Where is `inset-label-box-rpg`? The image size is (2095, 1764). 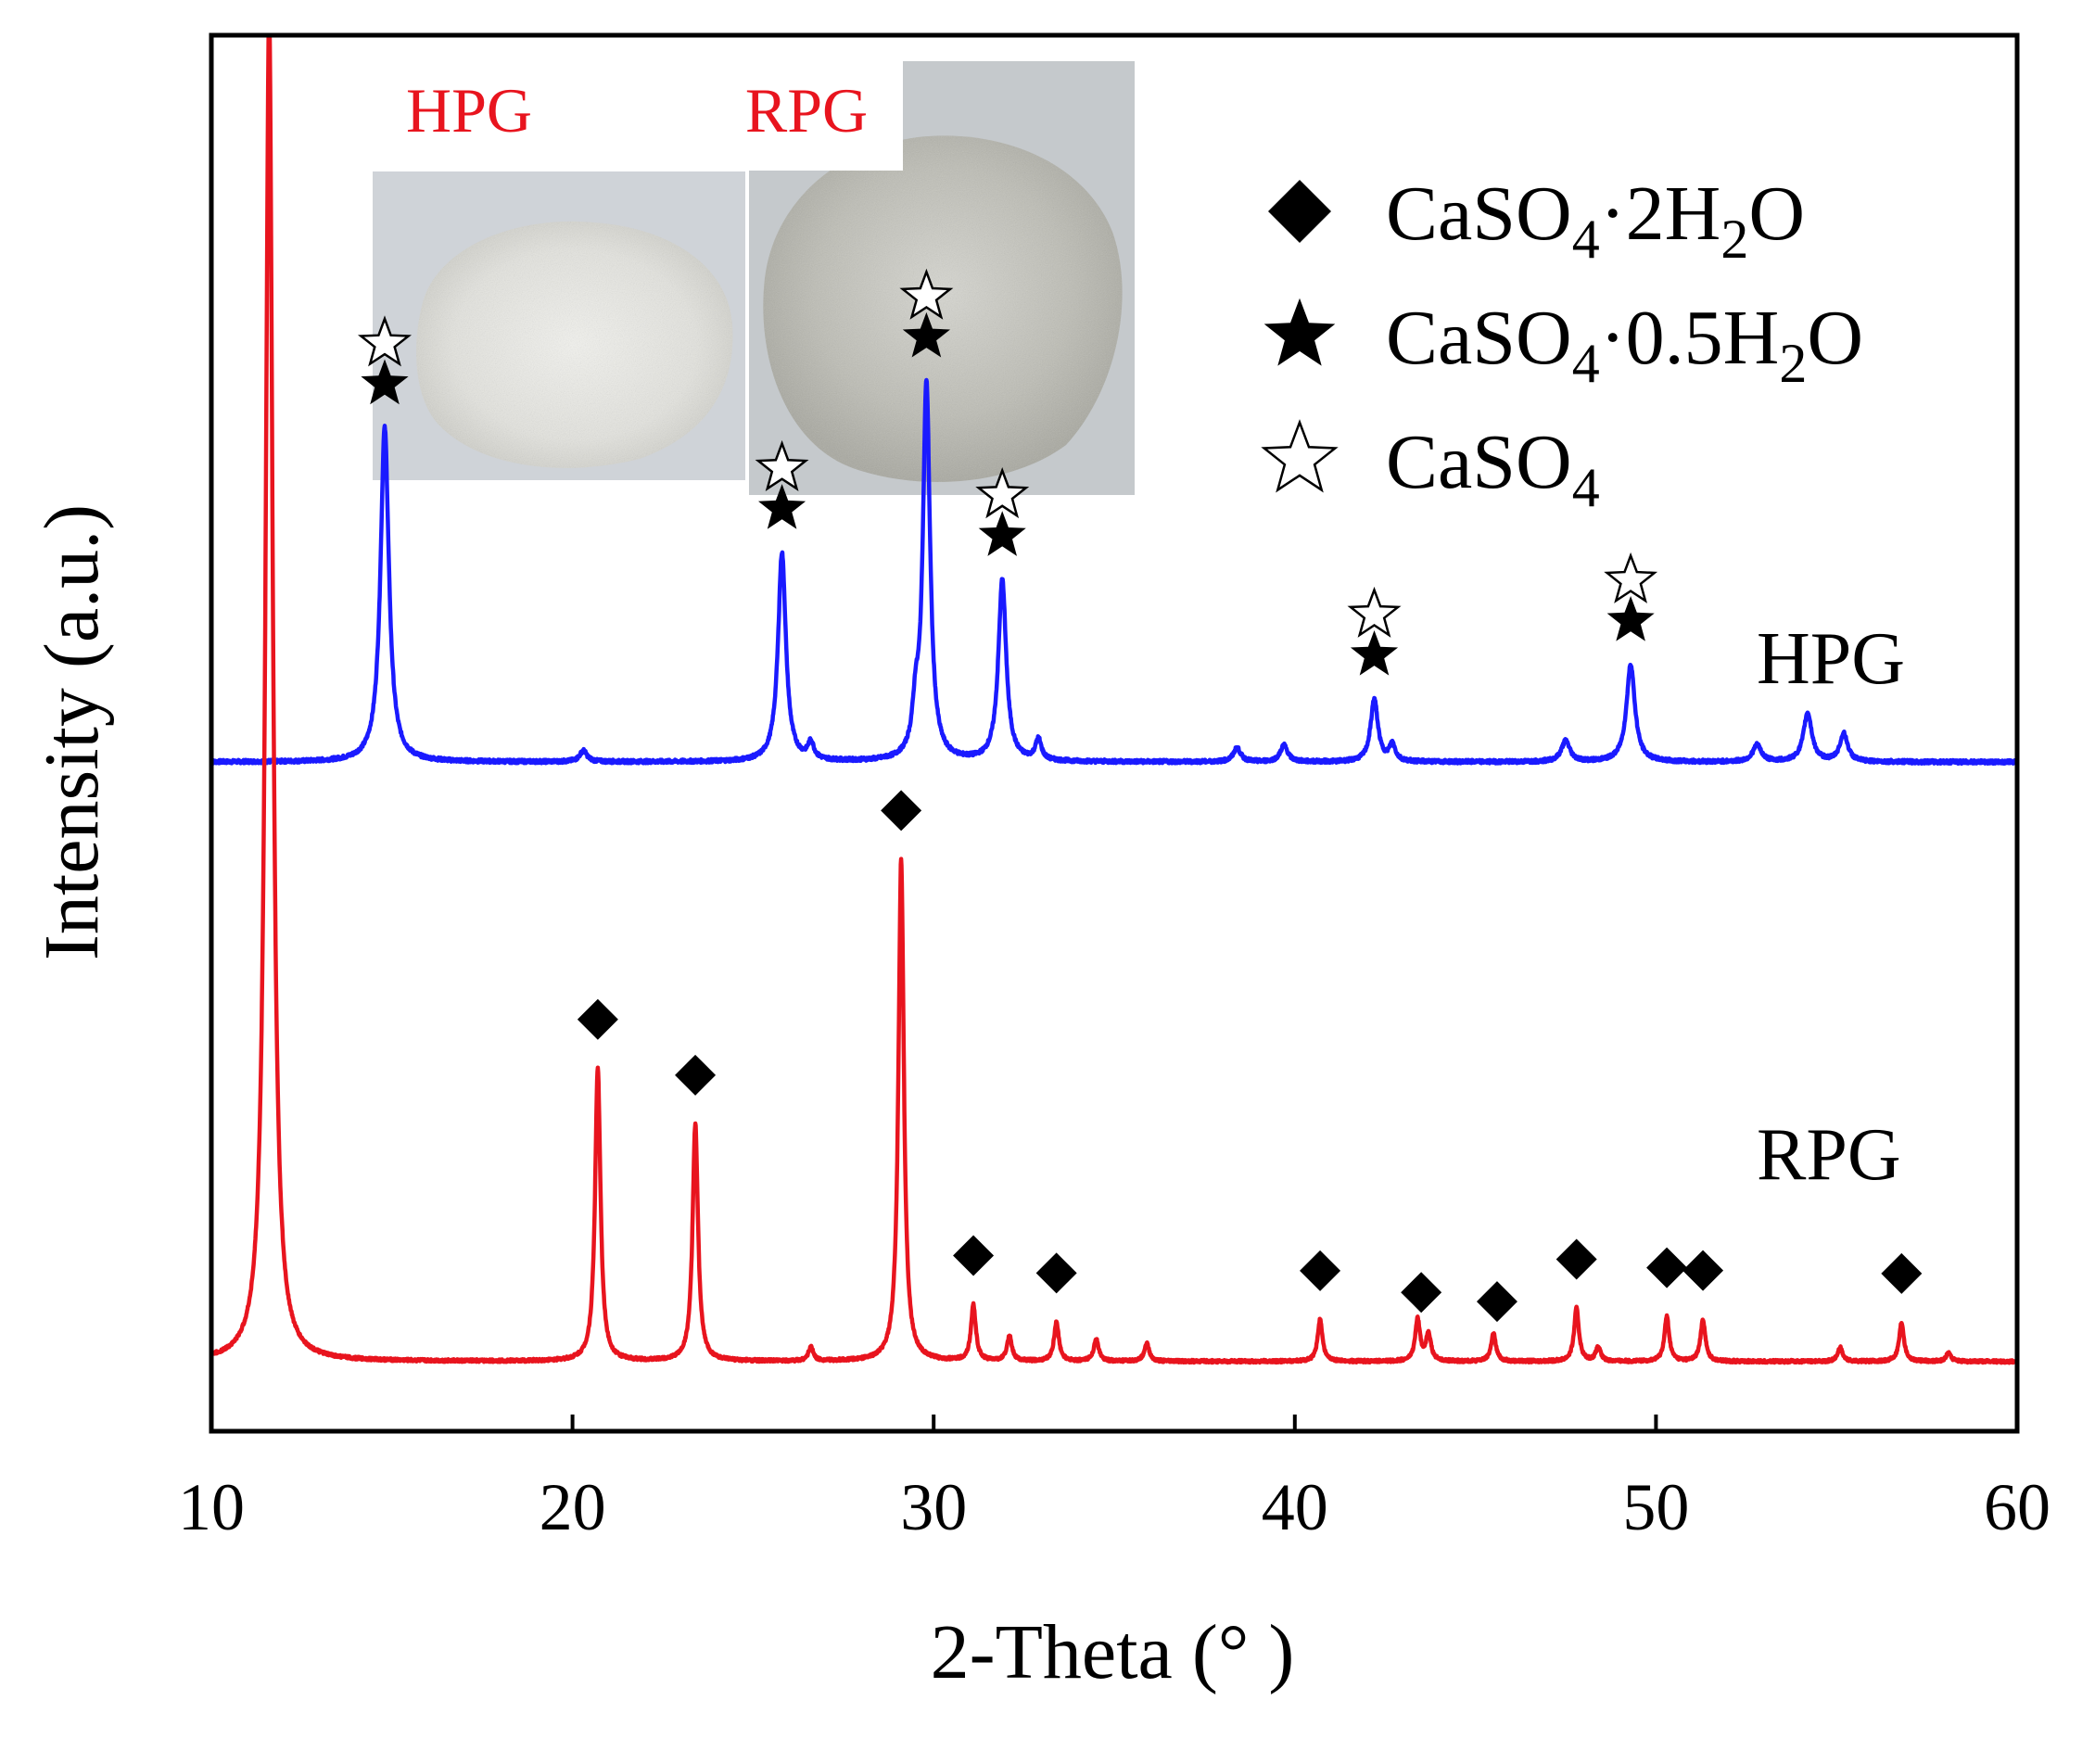
inset-label-box-rpg is located at coordinates (806, 116).